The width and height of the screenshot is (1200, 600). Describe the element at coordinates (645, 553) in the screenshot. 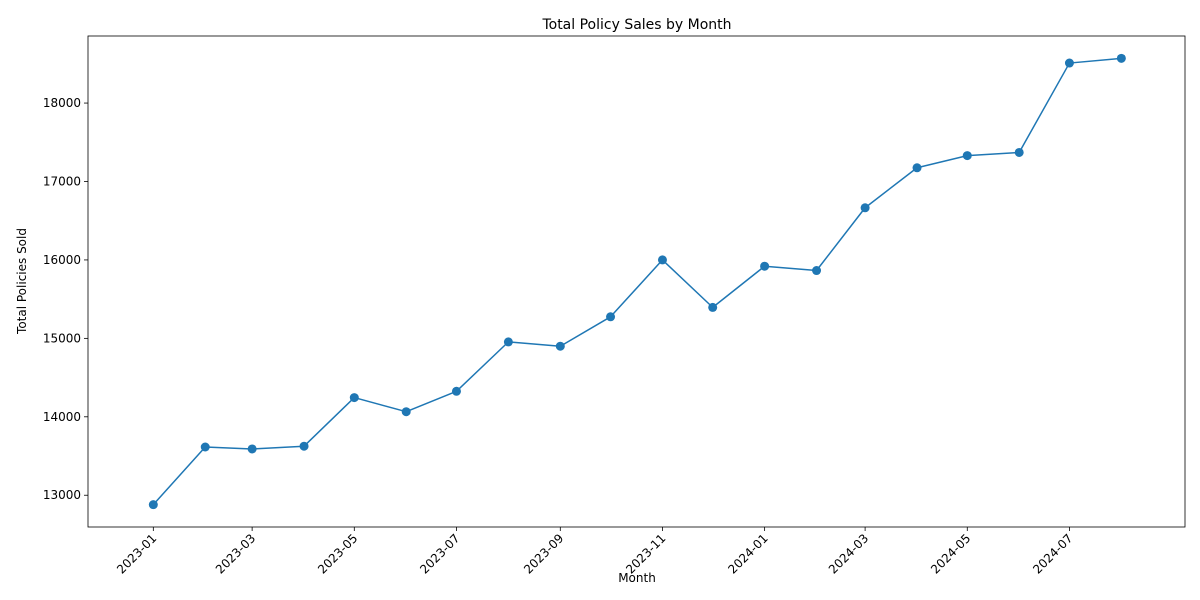

I see `x-tick-label: 2023-11` at that location.